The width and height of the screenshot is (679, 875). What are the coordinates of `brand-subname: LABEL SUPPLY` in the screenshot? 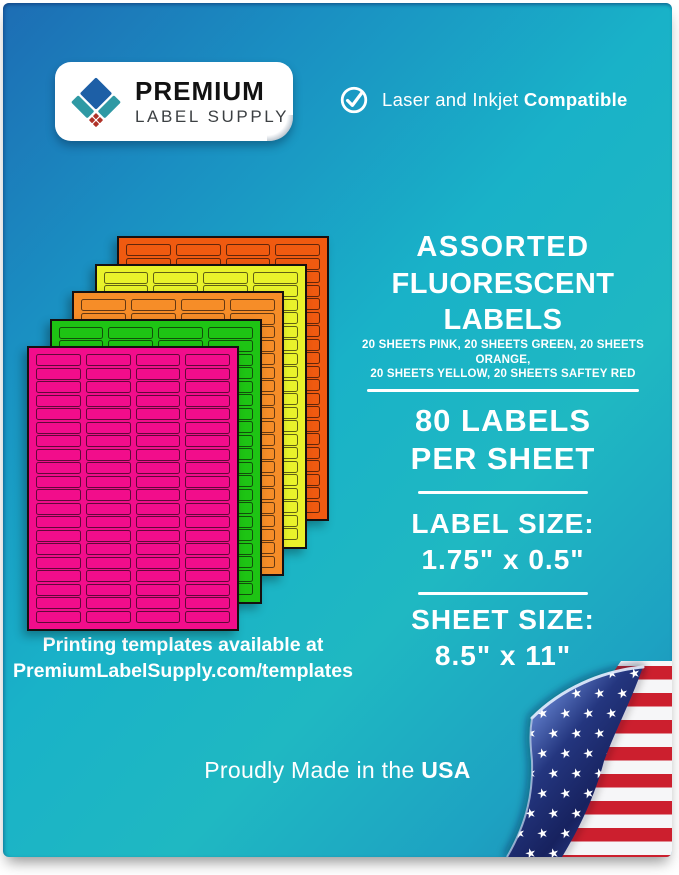 It's located at (212, 116).